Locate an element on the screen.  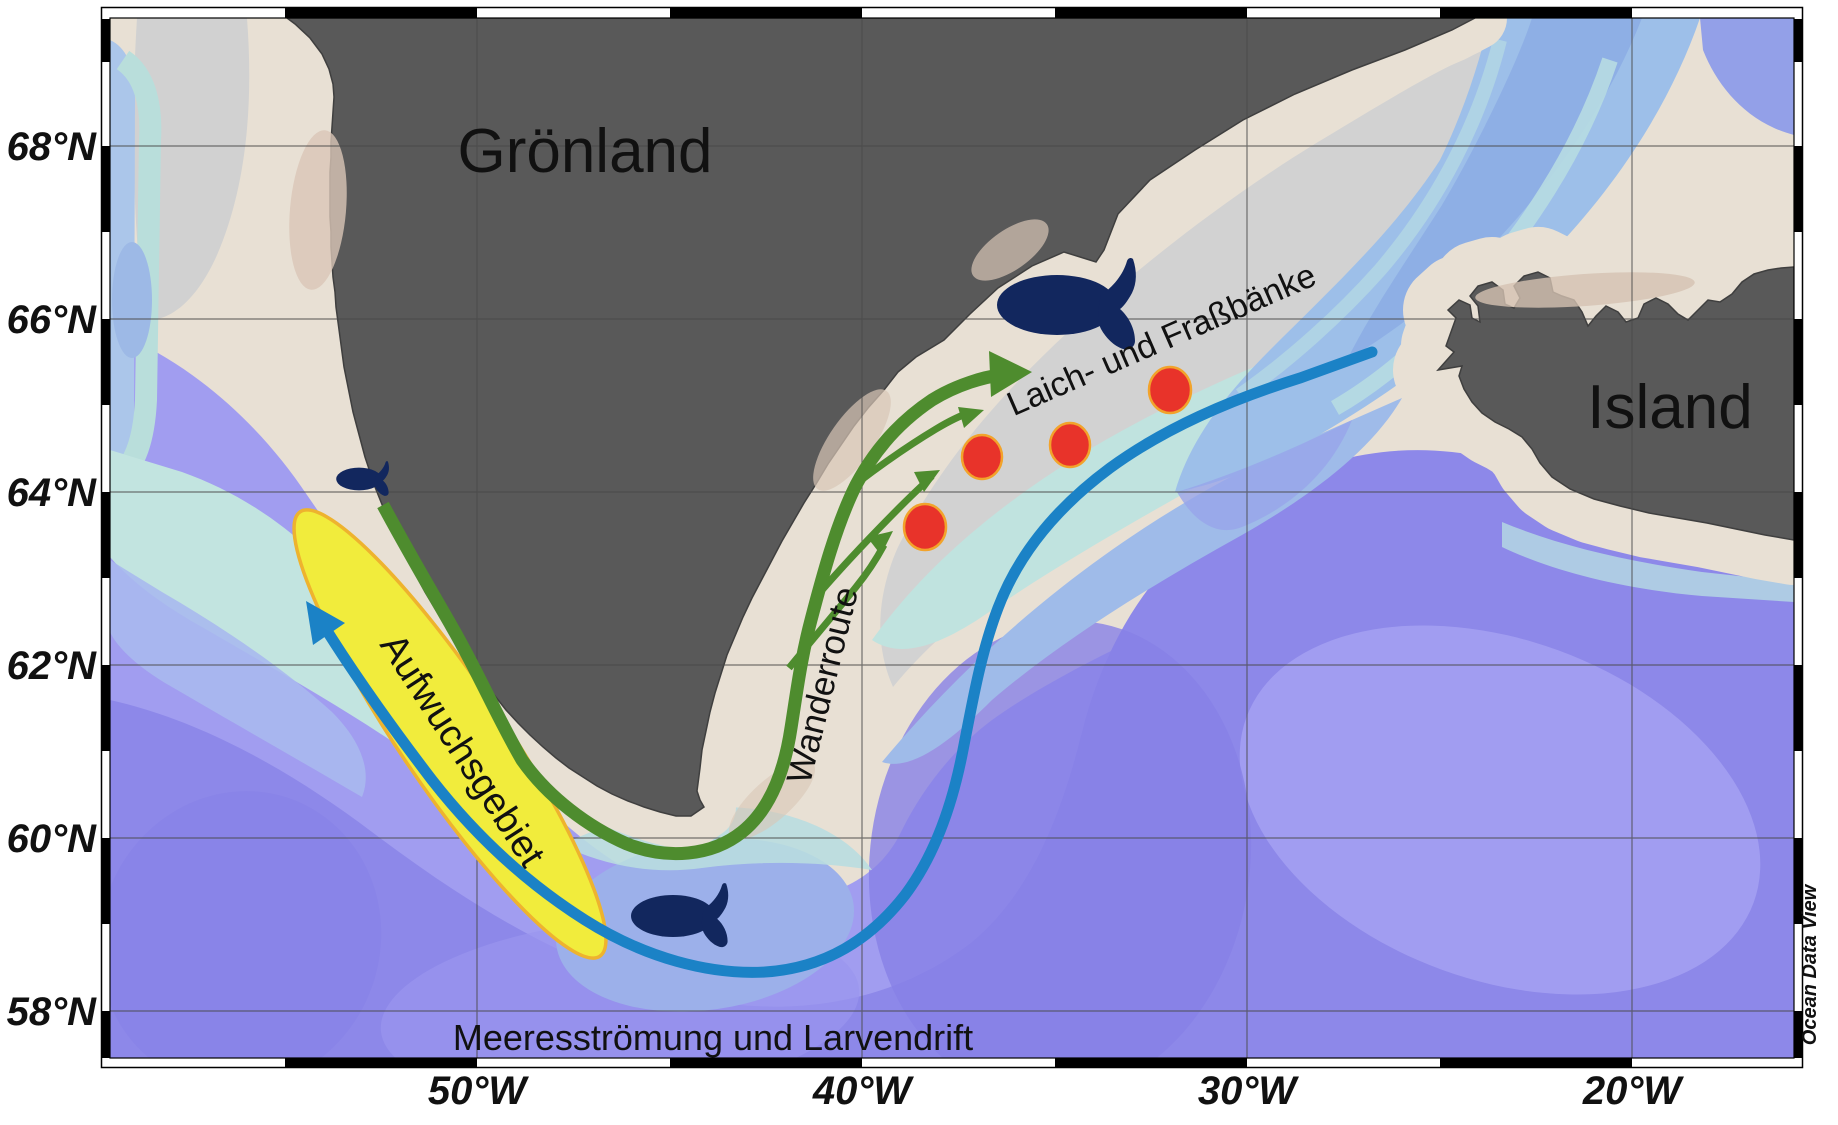
migration-main-path is located at coordinates (689, 614).